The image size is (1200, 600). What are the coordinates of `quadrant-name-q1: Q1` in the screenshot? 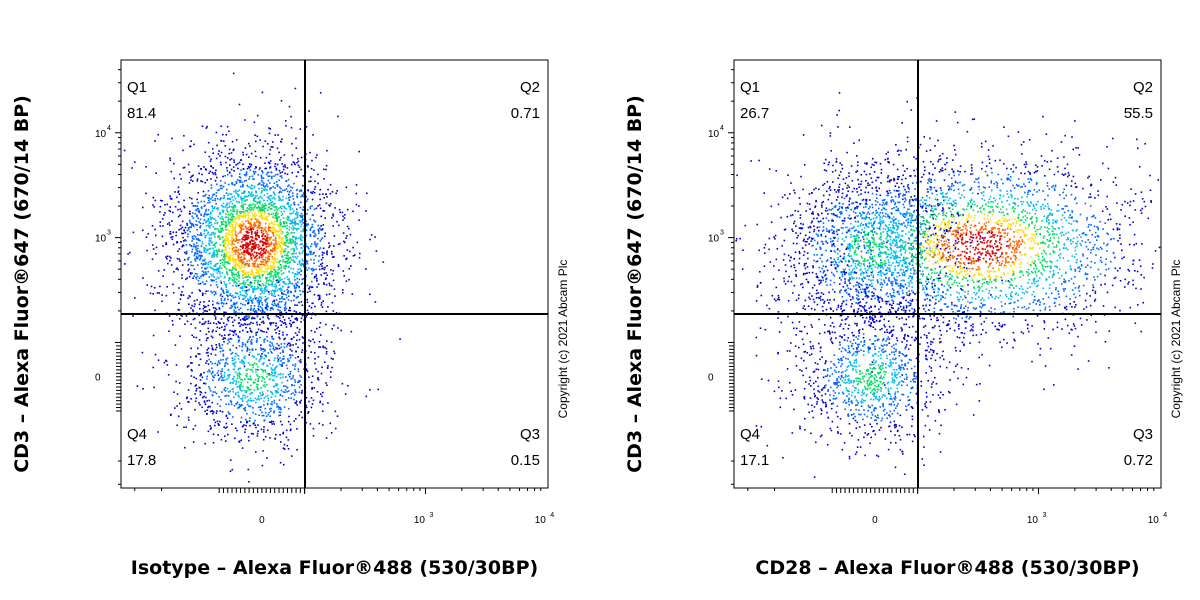 It's located at (137, 87).